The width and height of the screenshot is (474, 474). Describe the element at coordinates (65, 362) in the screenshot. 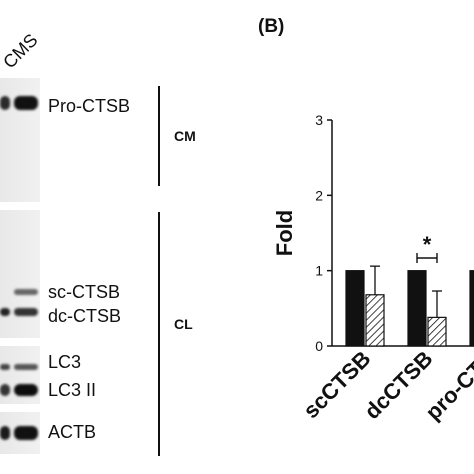

I see `label-lc3: LC3` at that location.